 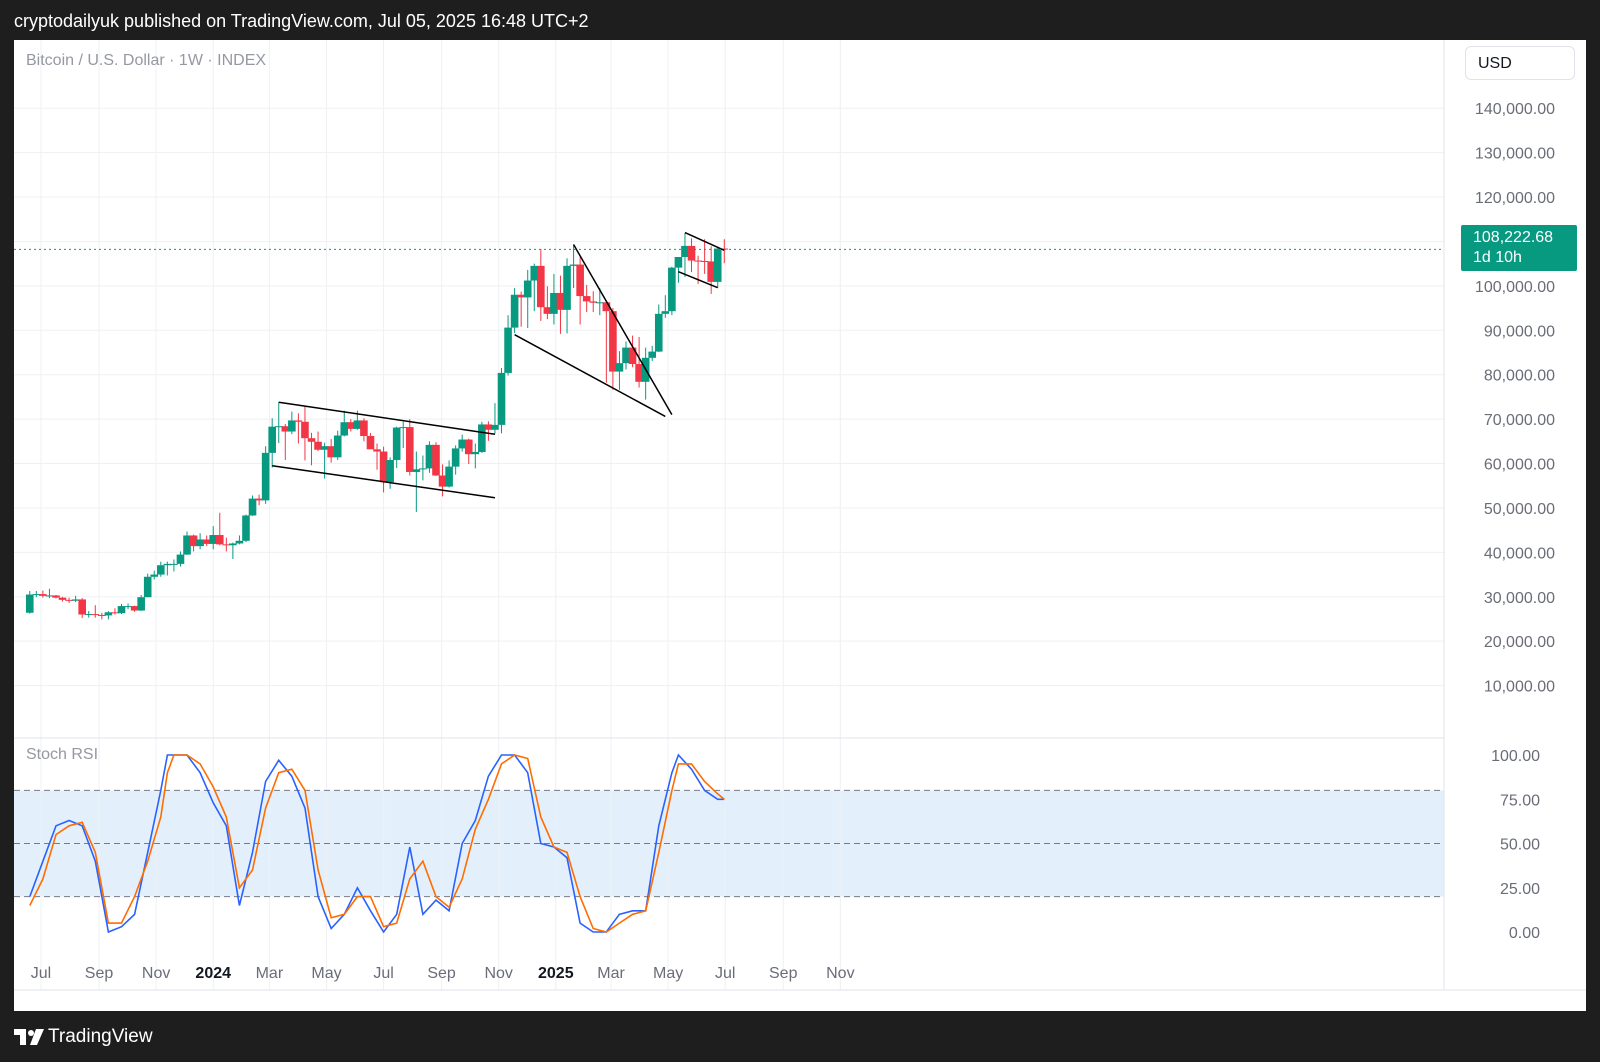 I want to click on currency-selector: USD, so click(x=1520, y=63).